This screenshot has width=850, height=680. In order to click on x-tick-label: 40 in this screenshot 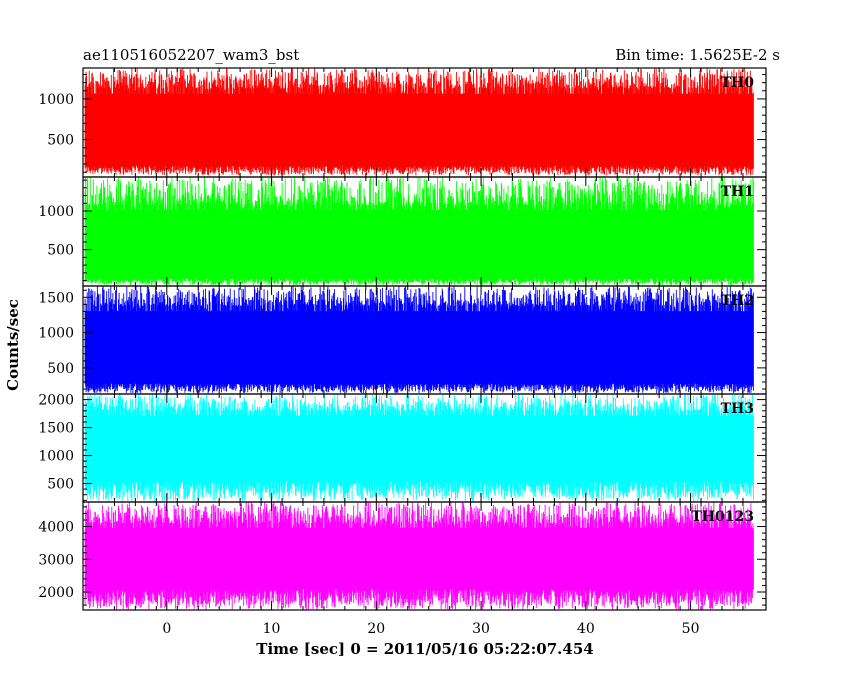, I will do `click(586, 629)`.